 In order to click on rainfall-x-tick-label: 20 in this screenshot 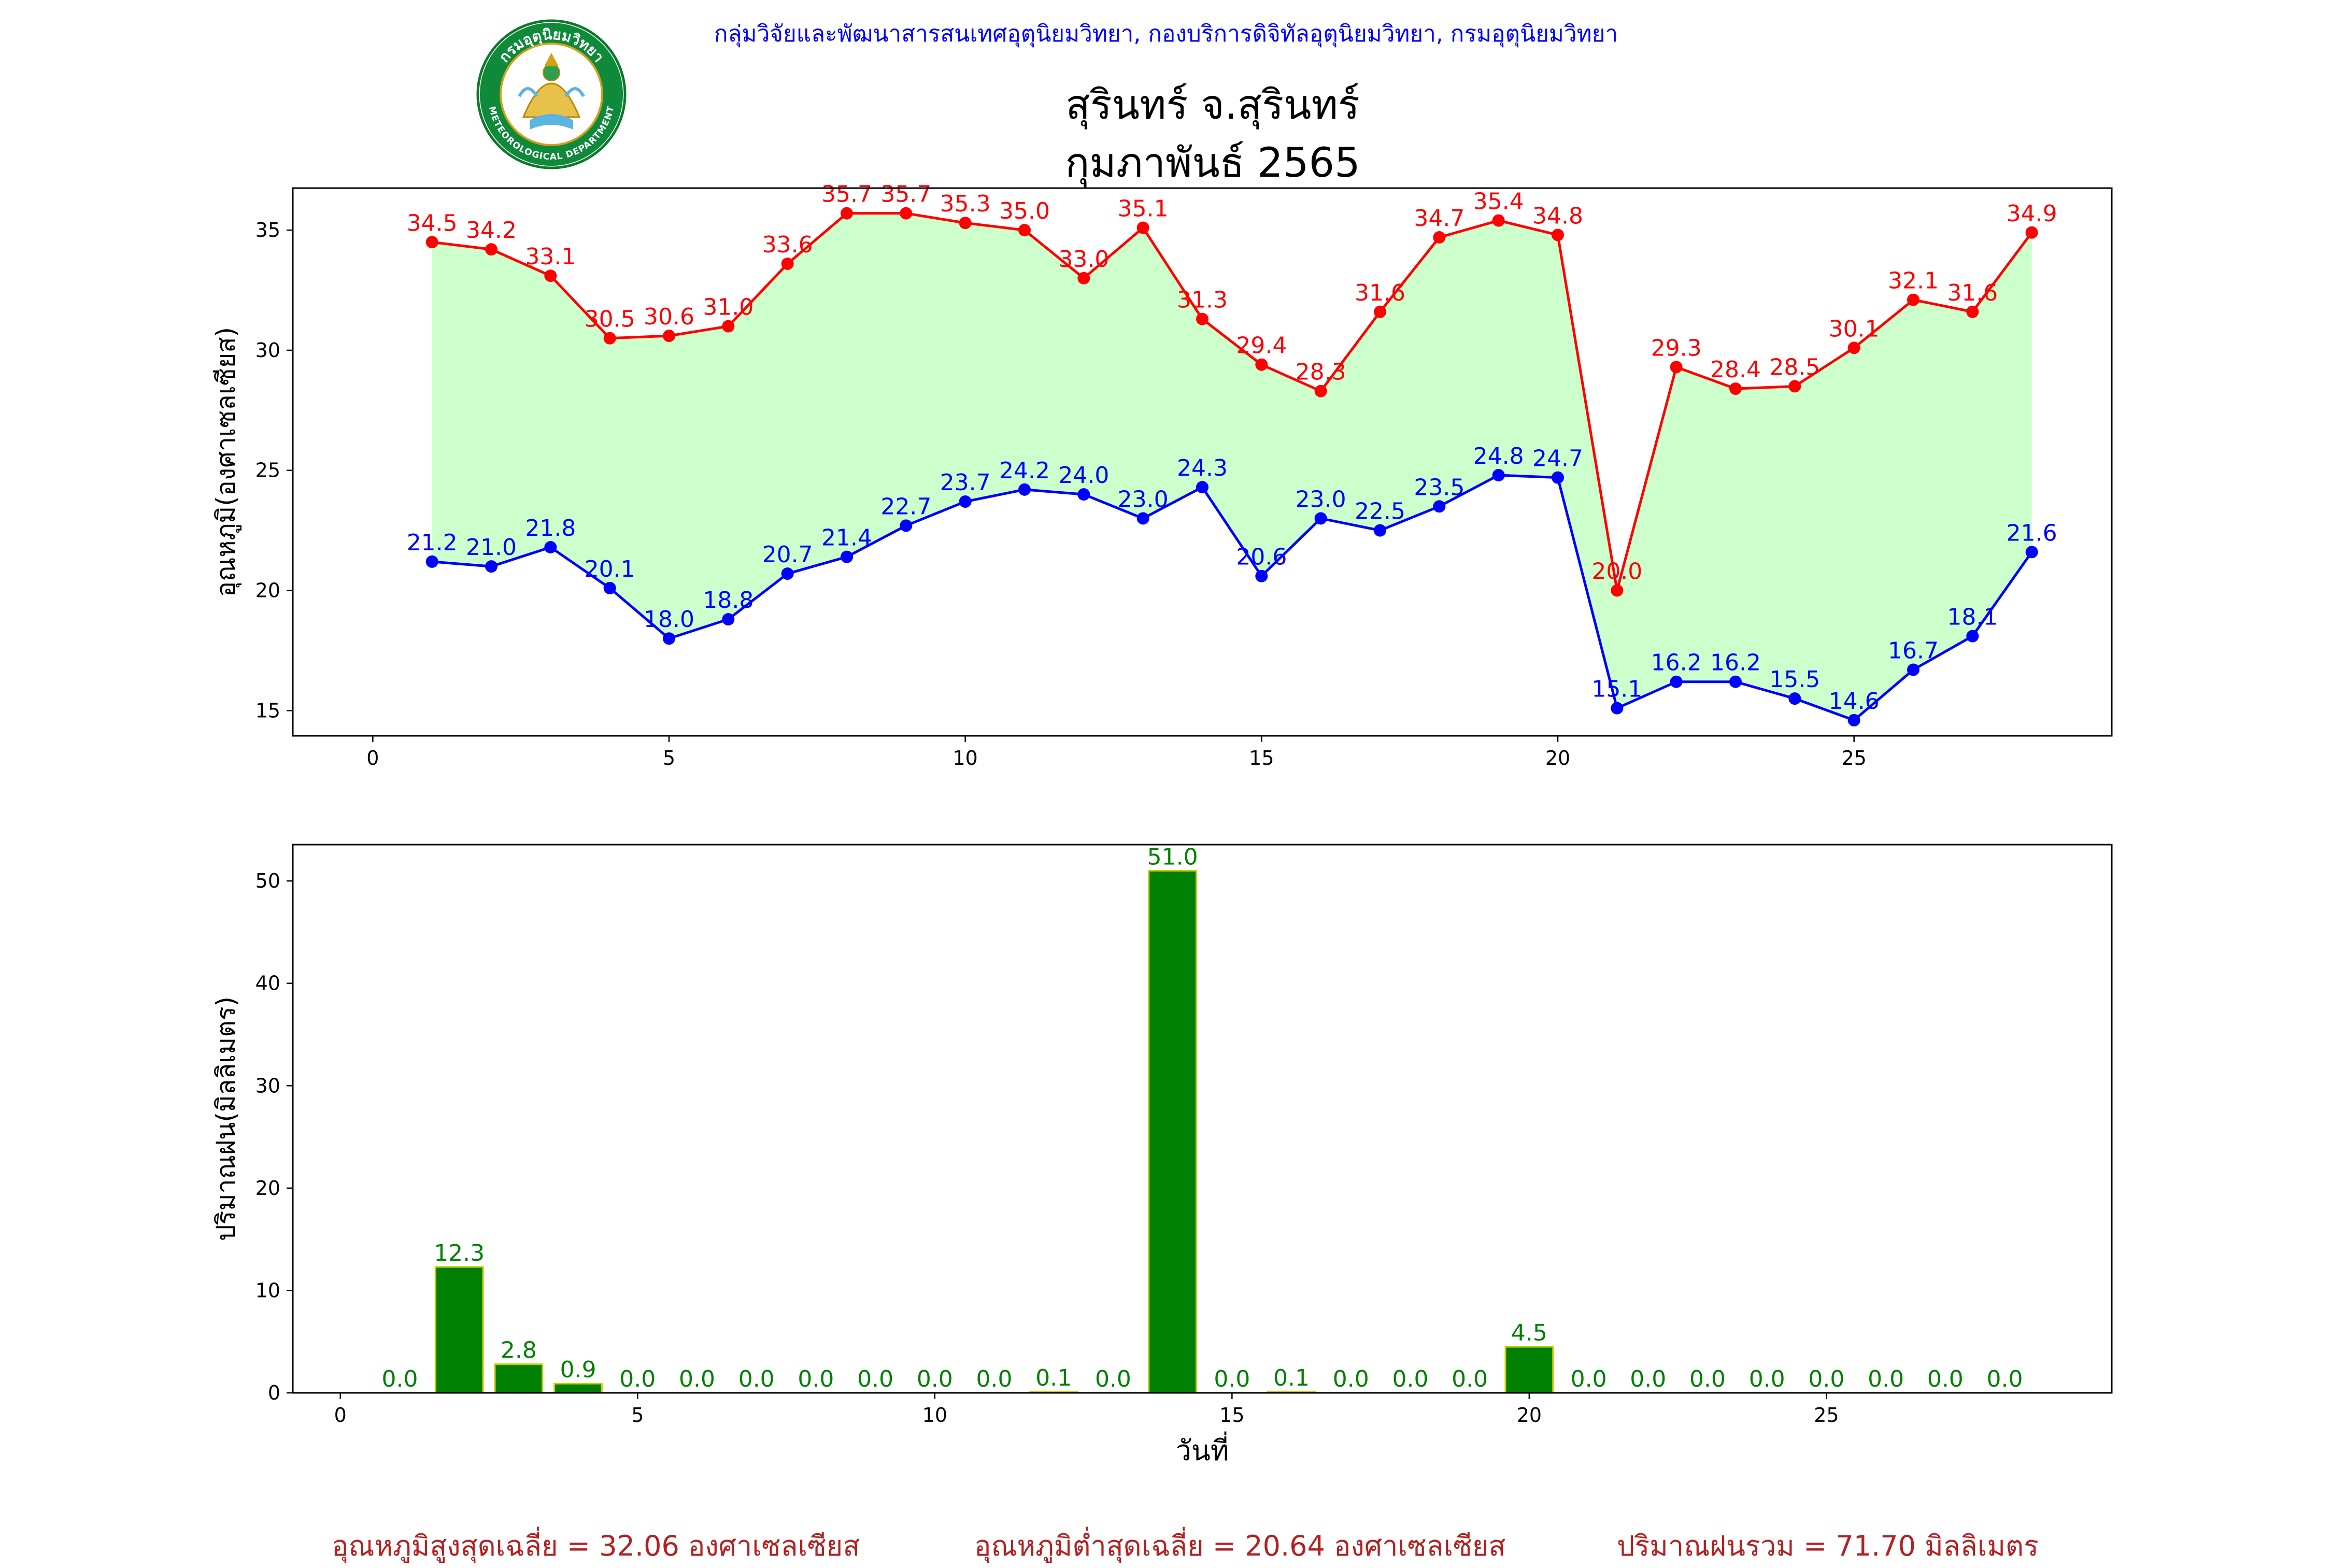, I will do `click(1530, 1415)`.